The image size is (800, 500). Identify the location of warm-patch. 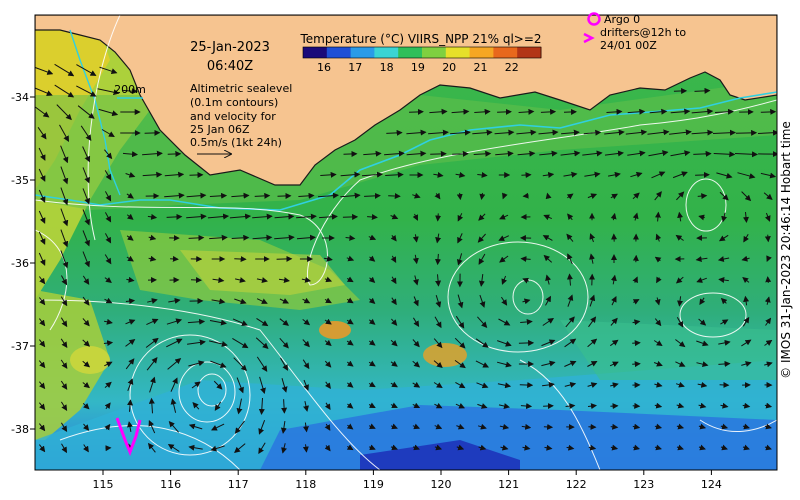
(90, 360).